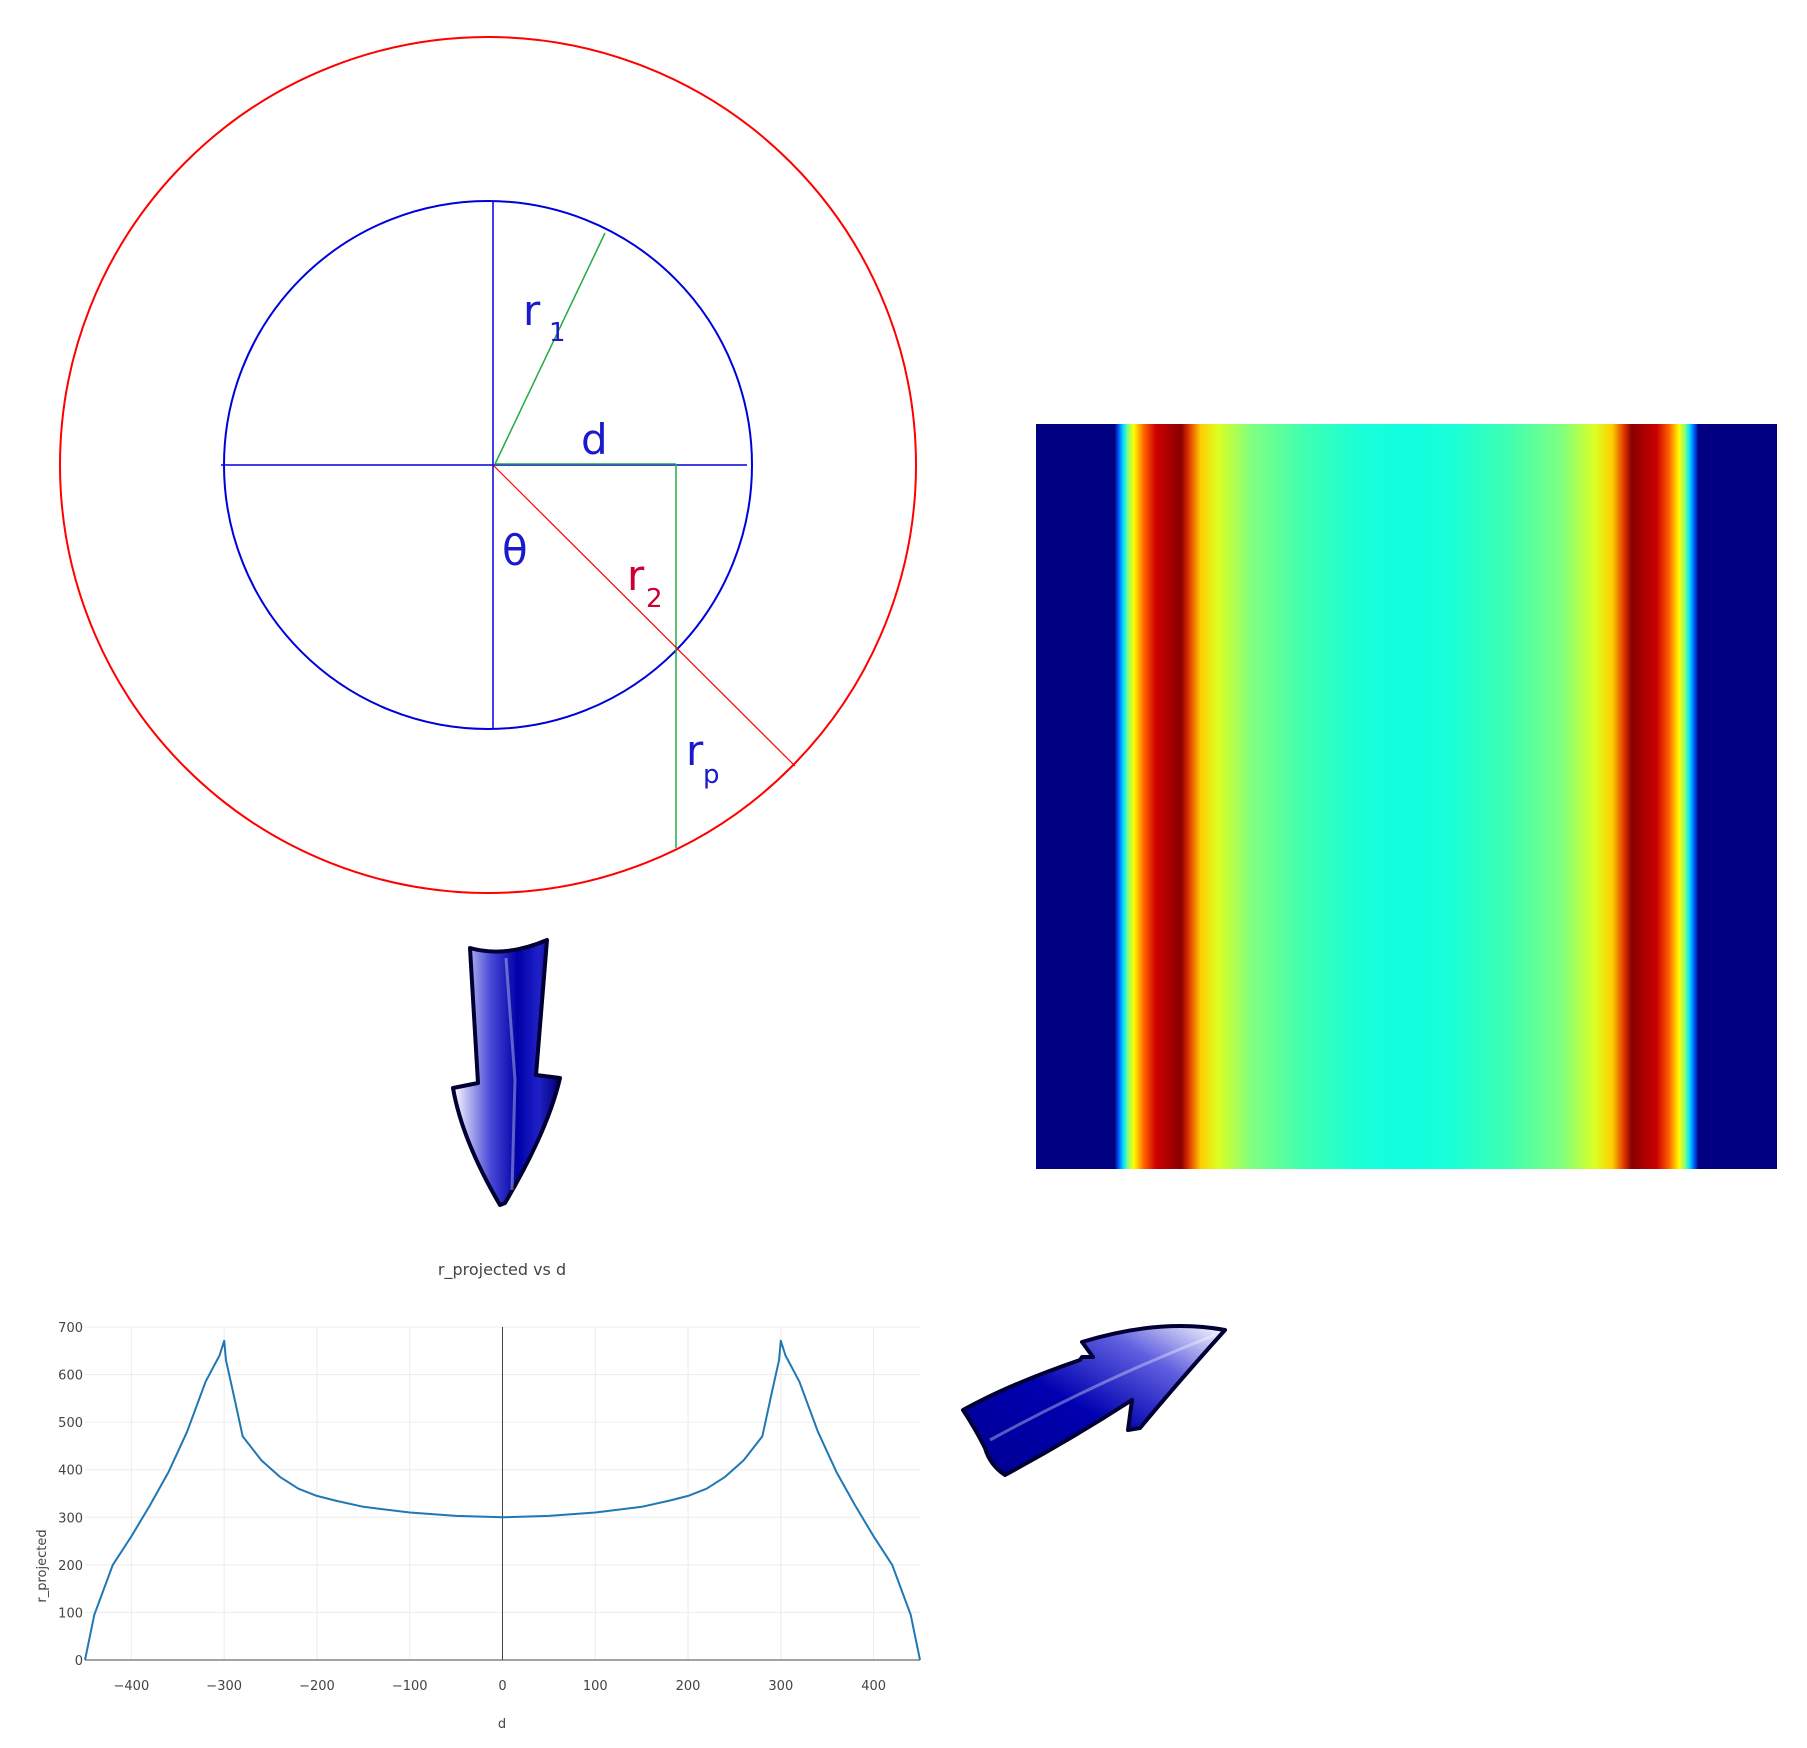 The height and width of the screenshot is (1748, 1807). I want to click on label-d: d, so click(594, 439).